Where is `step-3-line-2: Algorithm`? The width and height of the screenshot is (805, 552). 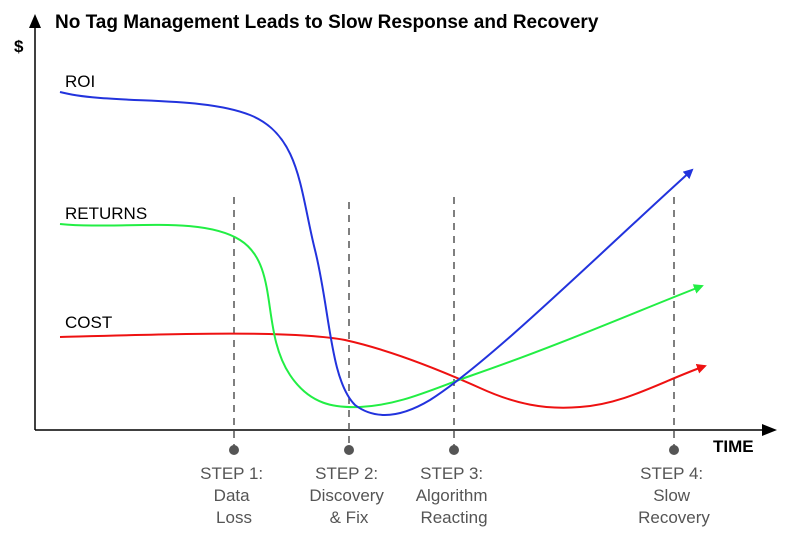 step-3-line-2: Algorithm is located at coordinates (452, 495).